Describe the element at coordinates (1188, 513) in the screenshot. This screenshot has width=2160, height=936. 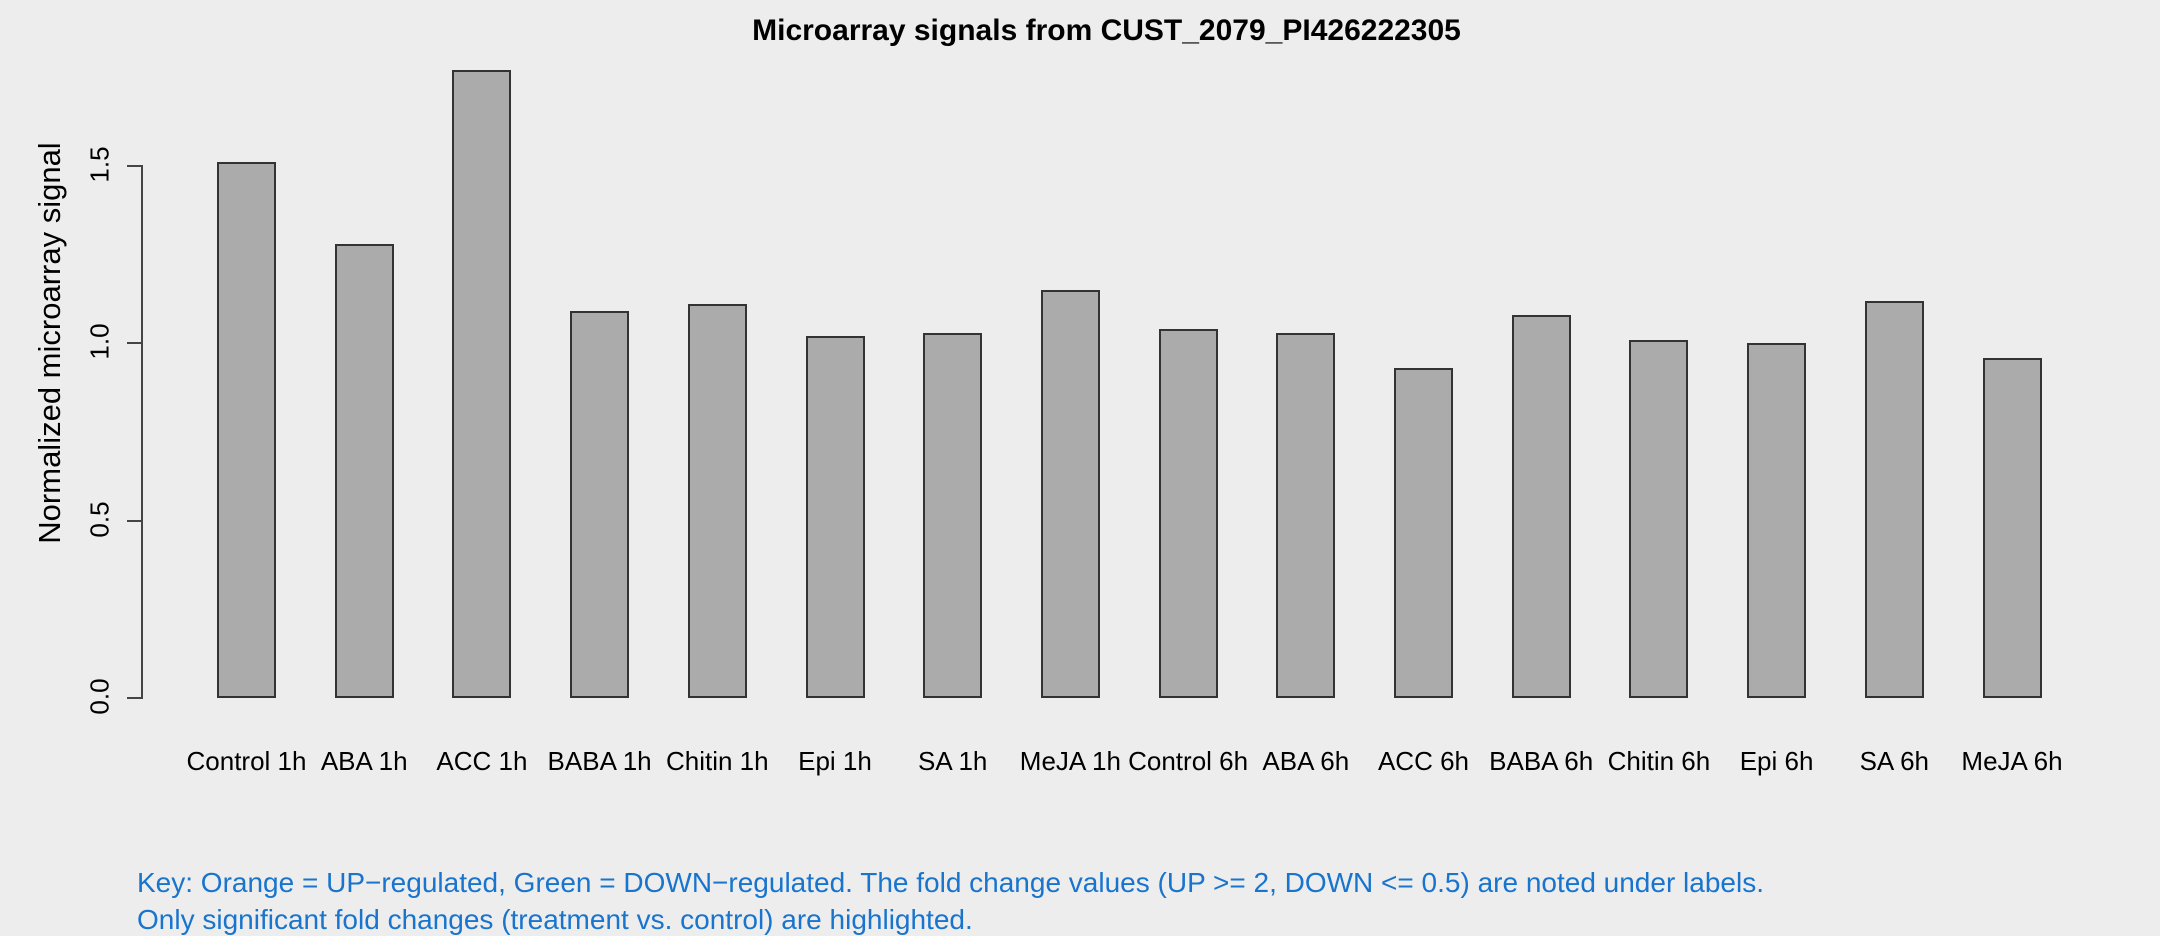
I see `bar-control-6h` at that location.